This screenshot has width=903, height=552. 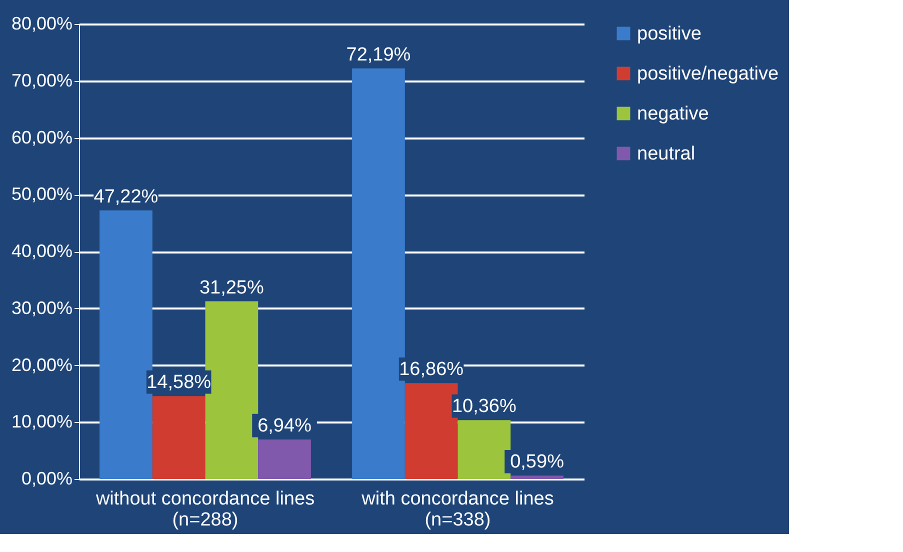 I want to click on x-tick-label: without concordance lines (n=288), so click(x=204, y=509).